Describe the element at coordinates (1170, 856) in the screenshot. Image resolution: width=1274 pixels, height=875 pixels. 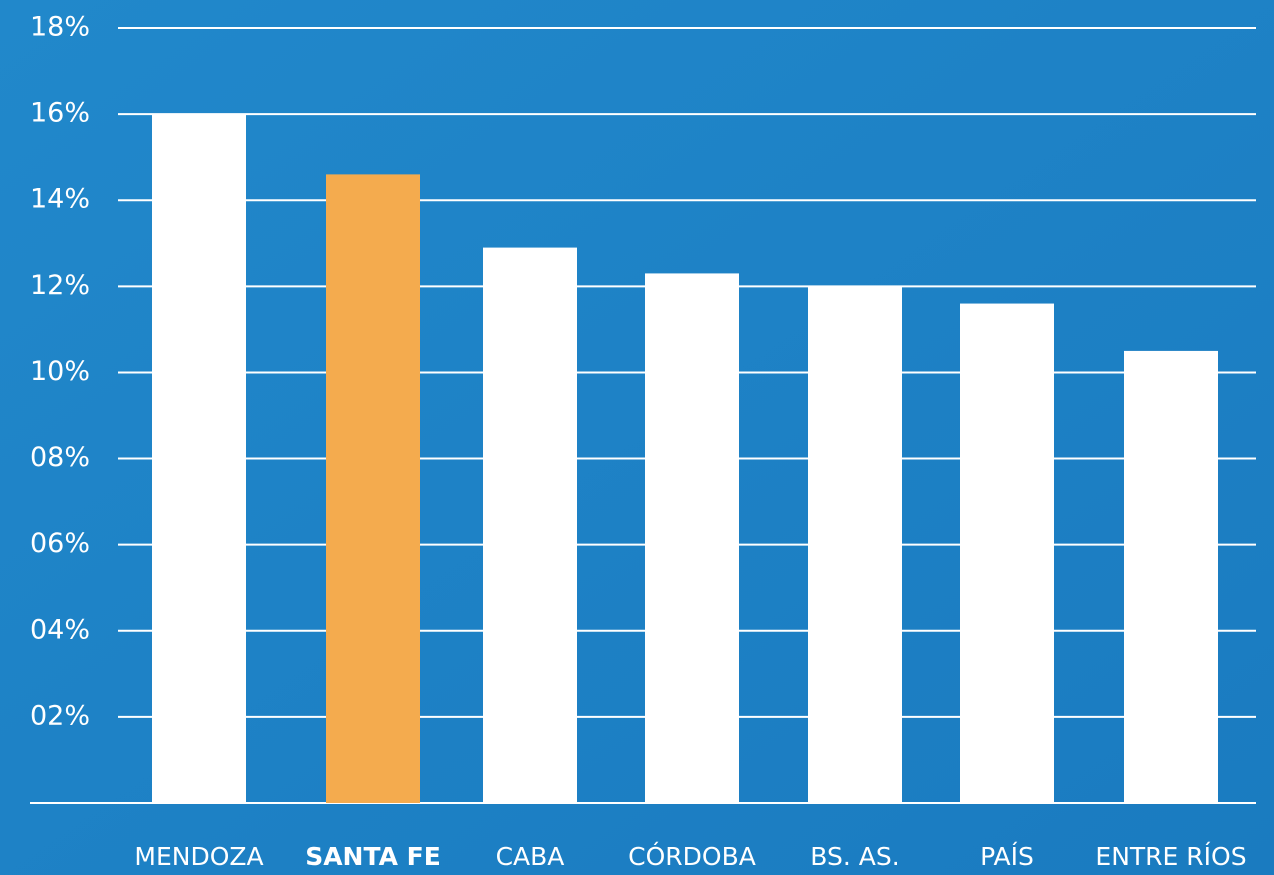
I see `x-tick-label: ENTRE RÍOS` at that location.